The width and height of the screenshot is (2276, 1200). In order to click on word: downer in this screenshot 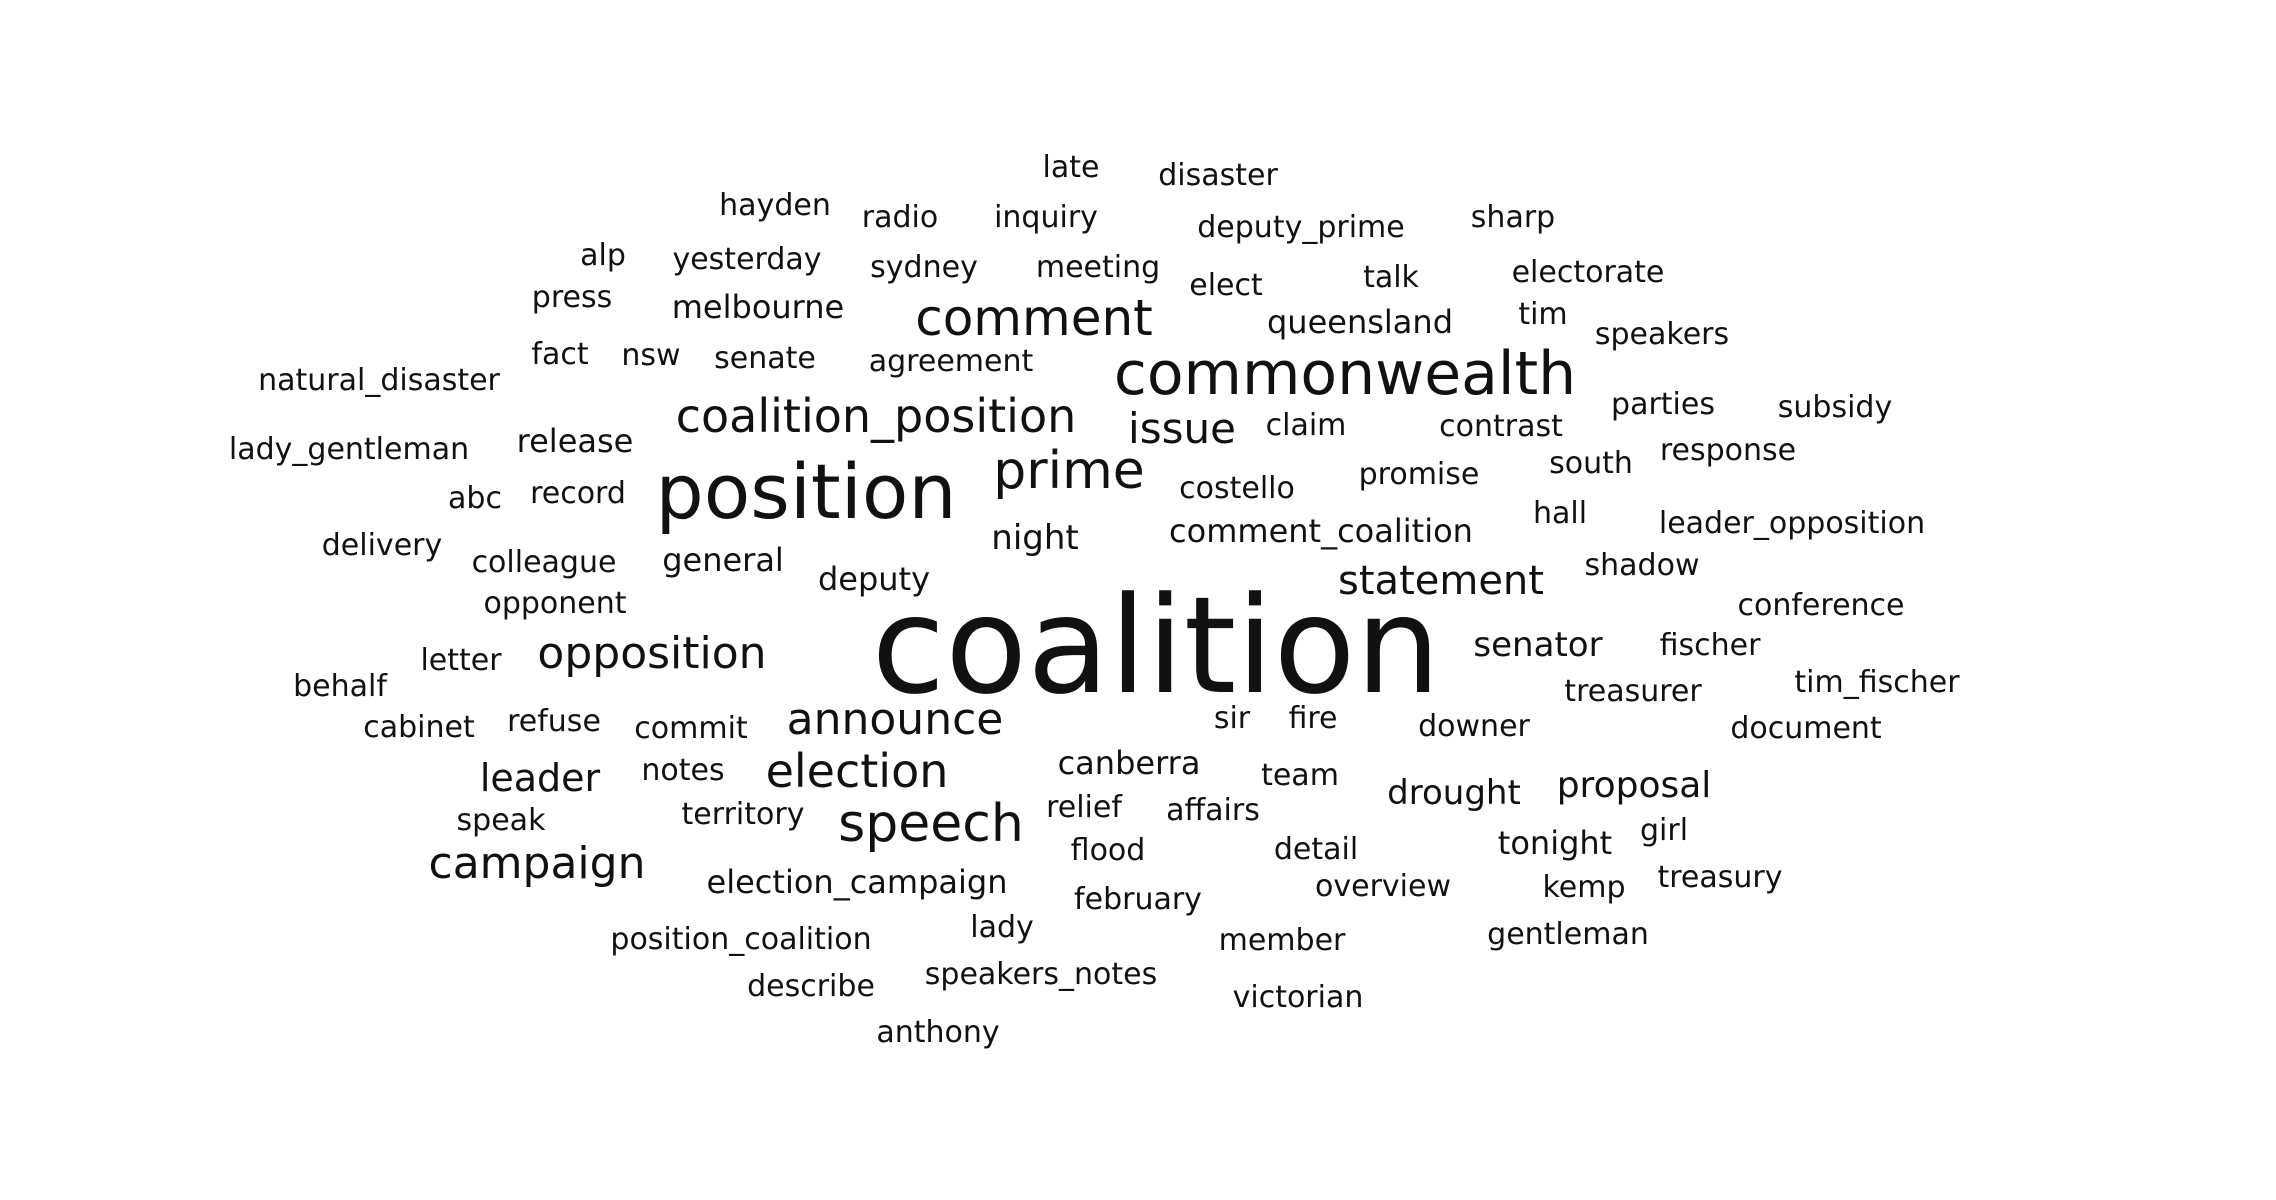, I will do `click(1474, 726)`.